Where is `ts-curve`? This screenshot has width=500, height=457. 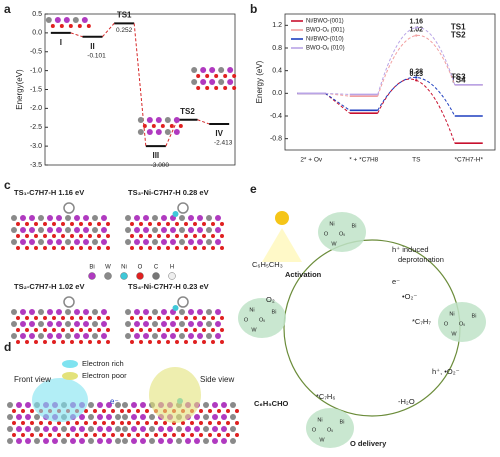
ts-curve is located at coordinates (416, 96).